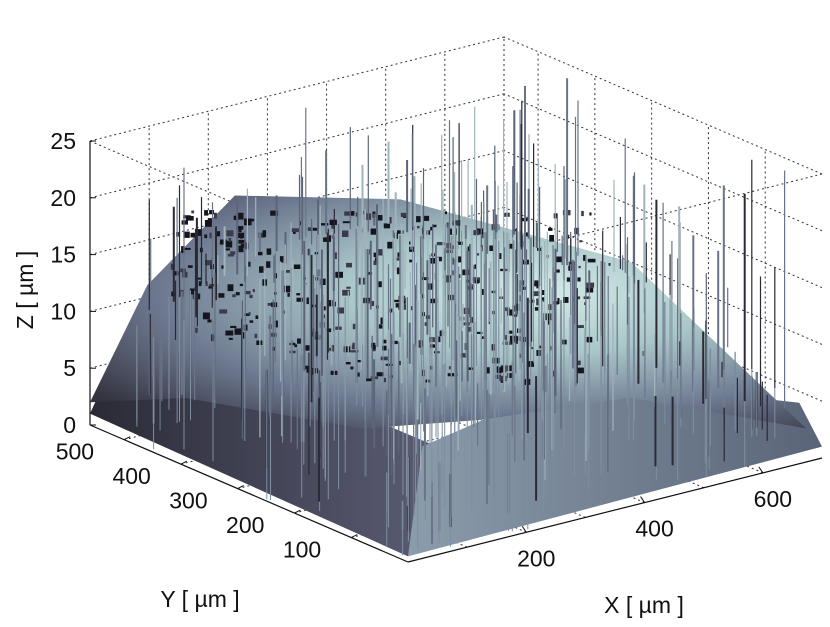 This screenshot has width=830, height=627. I want to click on y-axis-ticks: 100 200 300 400 500, so click(207, 499).